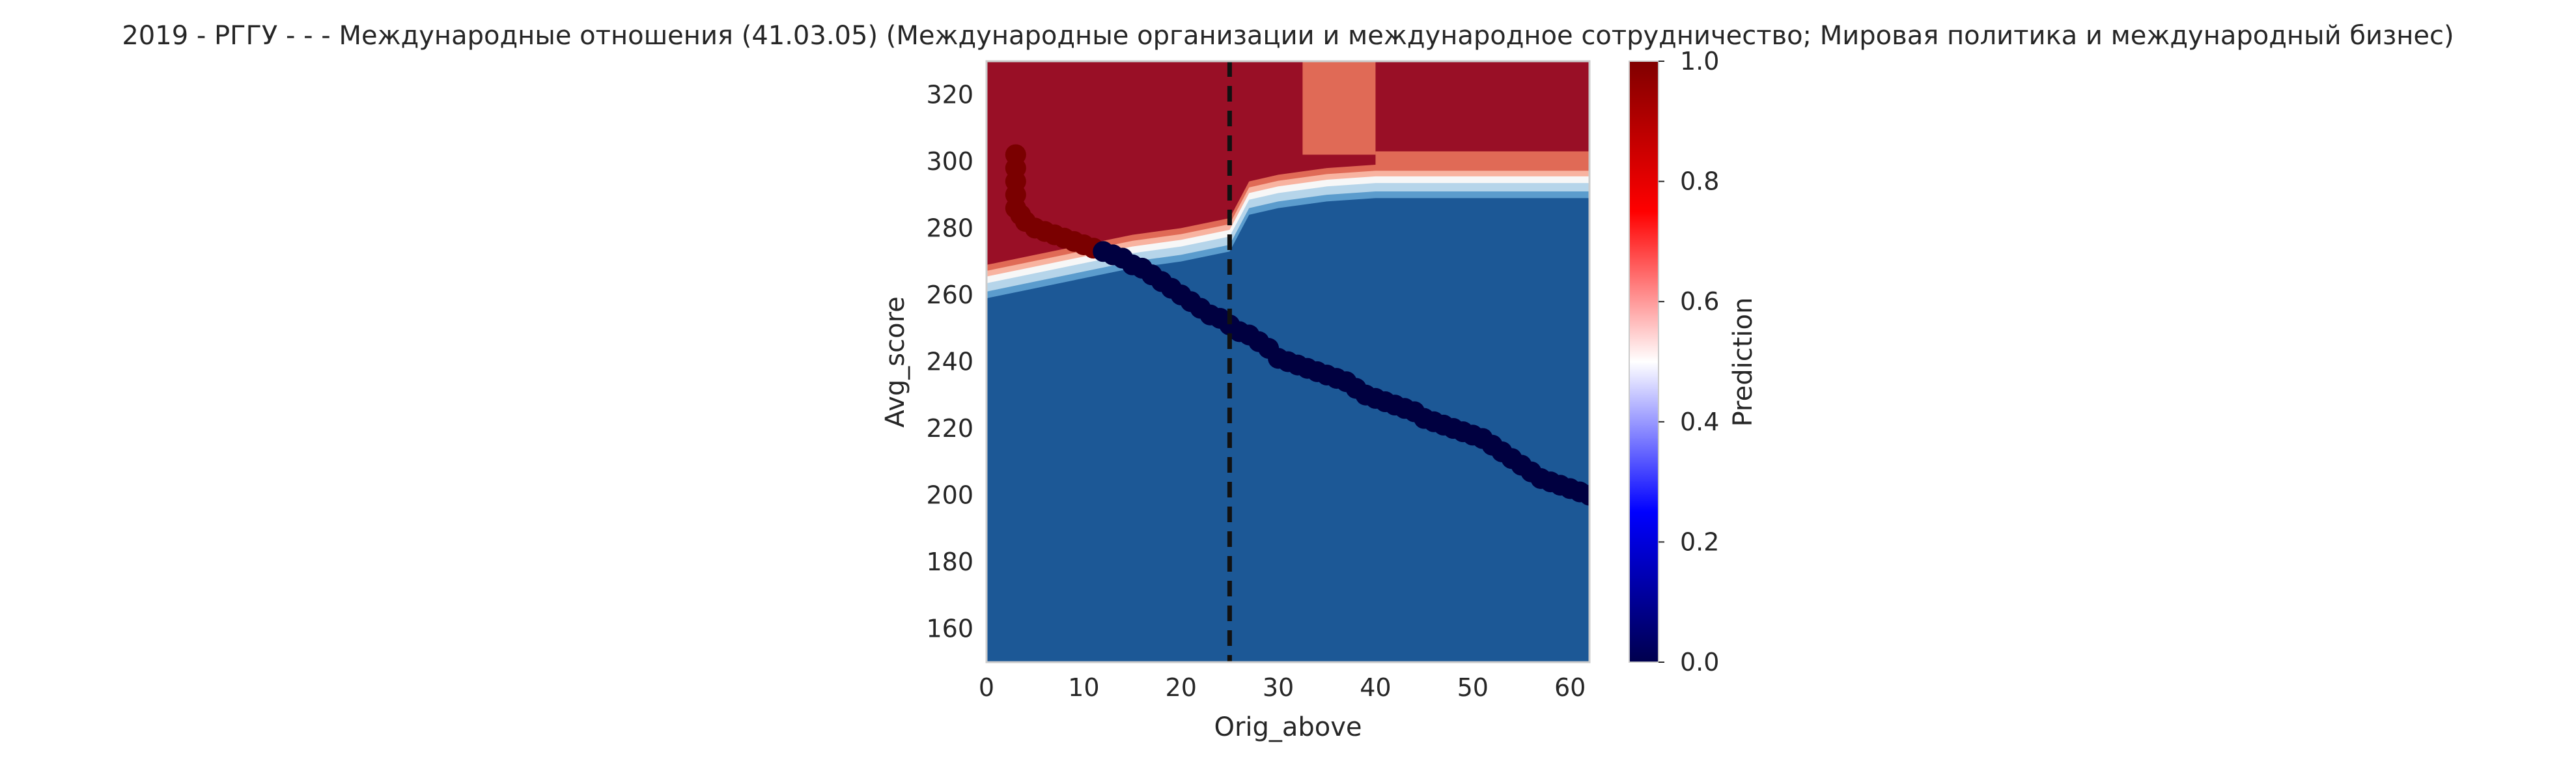 This screenshot has width=2576, height=767. Describe the element at coordinates (1700, 301) in the screenshot. I see `colorbar-tick-label: 0.6` at that location.